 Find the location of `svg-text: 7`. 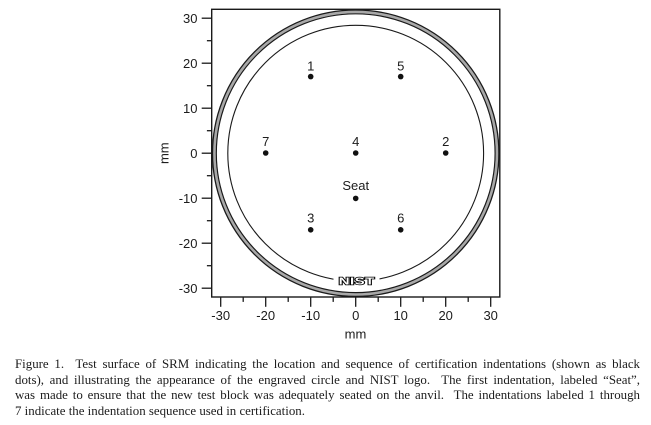

svg-text: 7 is located at coordinates (265, 141).